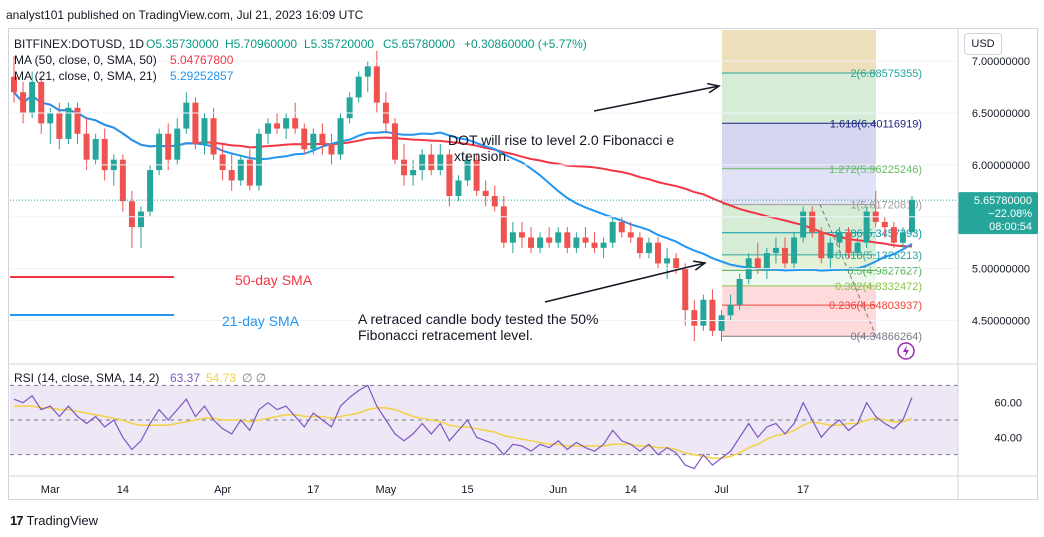  I want to click on current-price-pct: −22.08%, so click(1010, 214).